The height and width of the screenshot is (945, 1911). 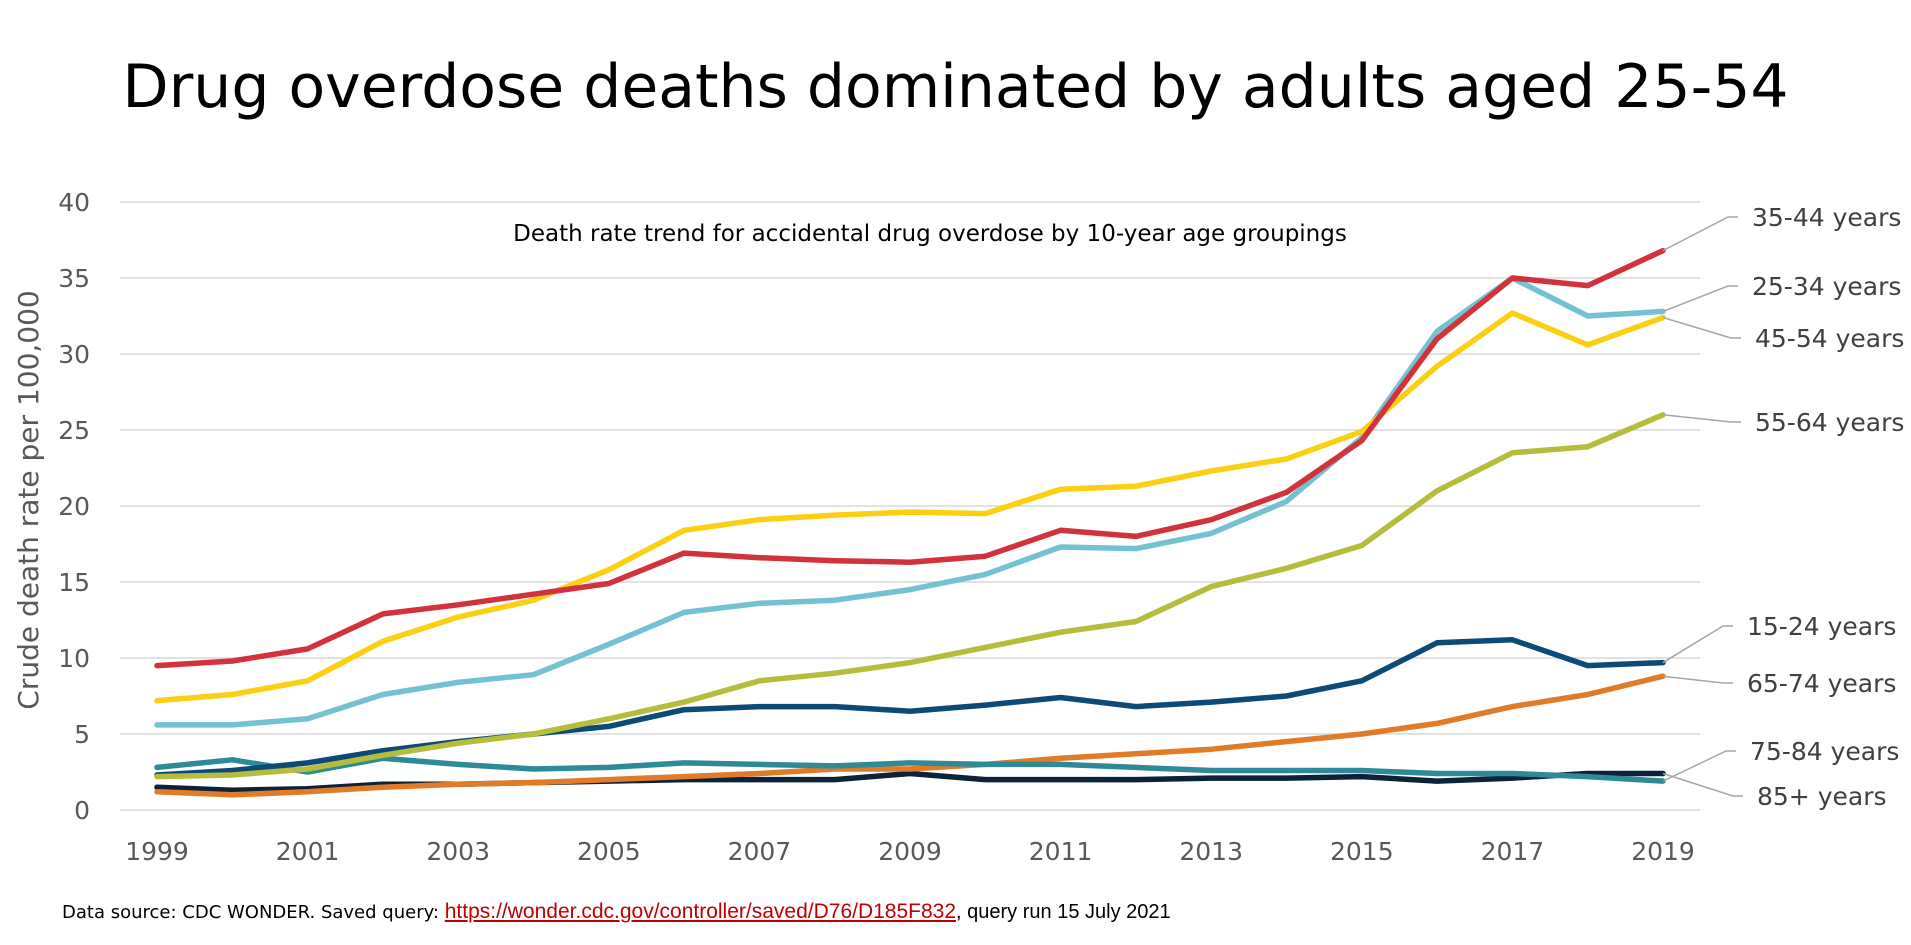 I want to click on x-tick-label: 1999, so click(x=157, y=851).